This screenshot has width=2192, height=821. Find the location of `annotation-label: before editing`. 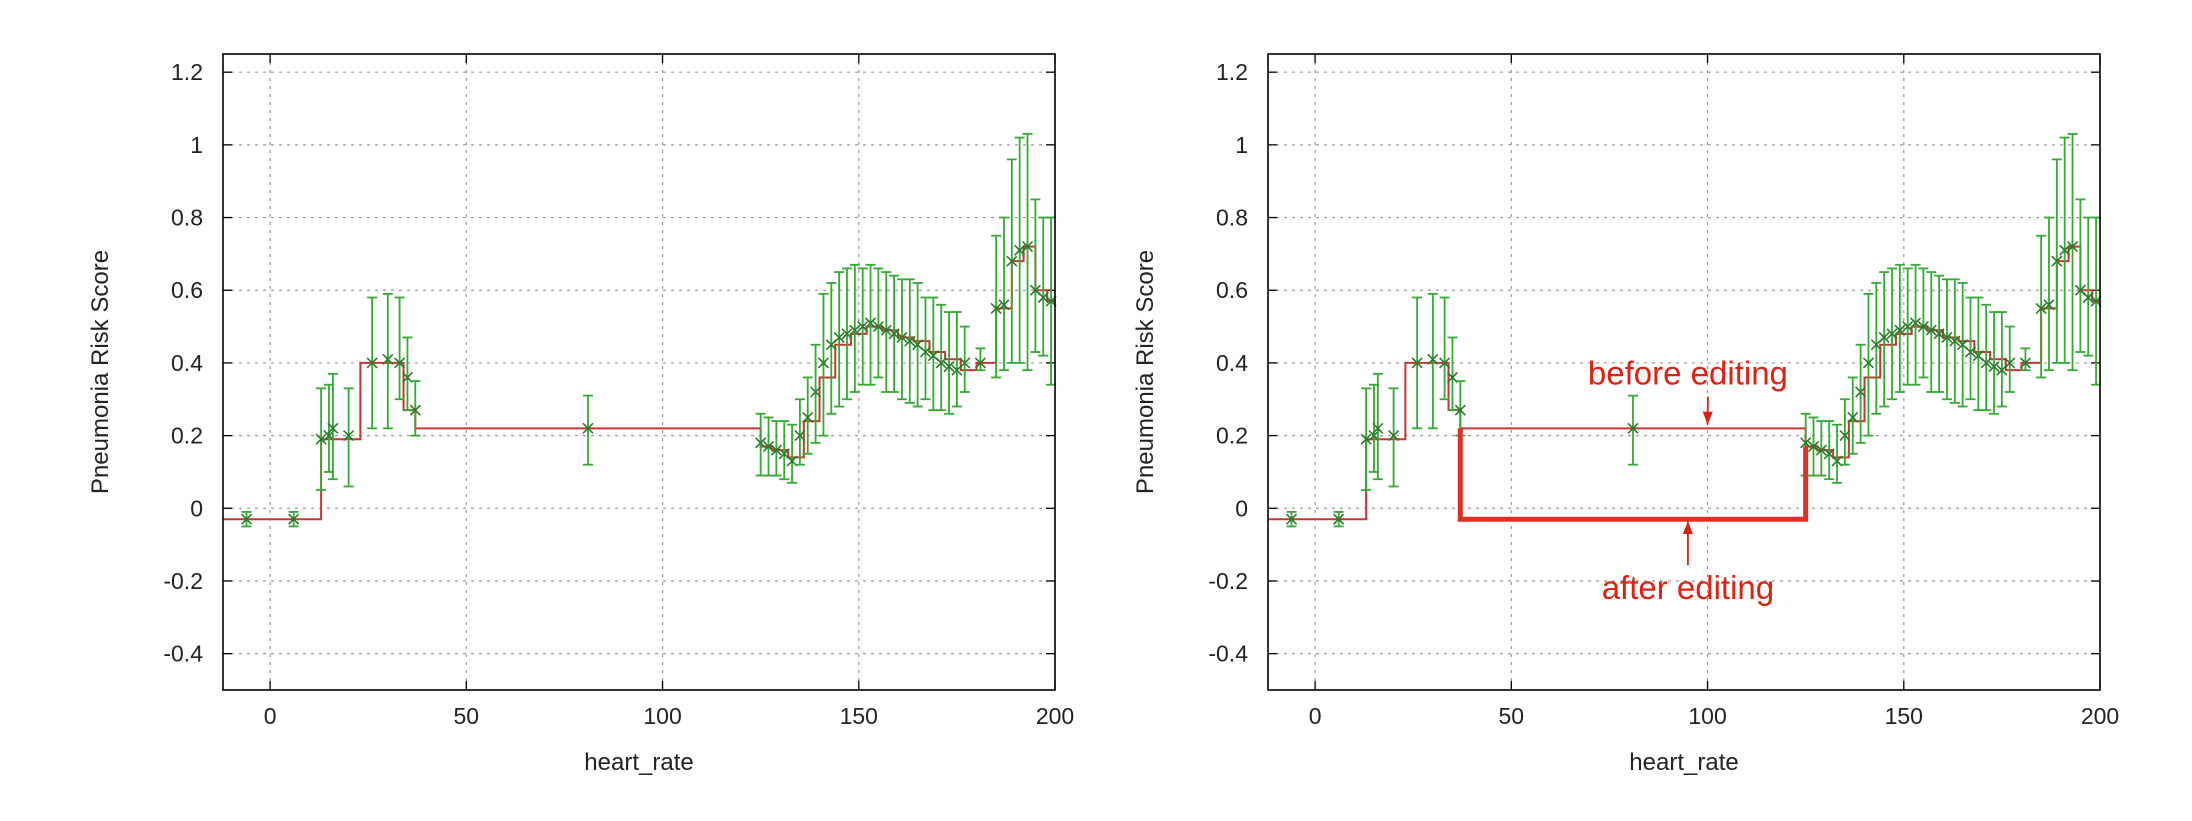

annotation-label: before editing is located at coordinates (1688, 373).